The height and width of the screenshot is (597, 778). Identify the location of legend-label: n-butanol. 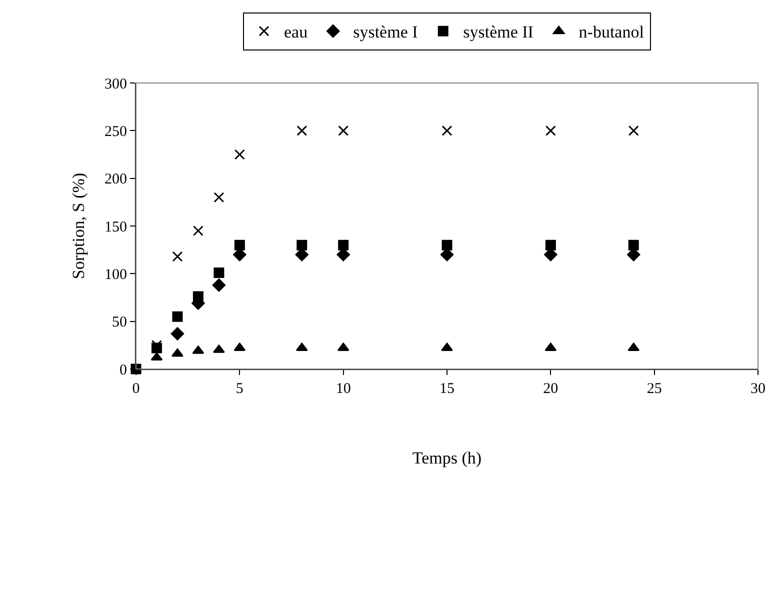
(611, 32).